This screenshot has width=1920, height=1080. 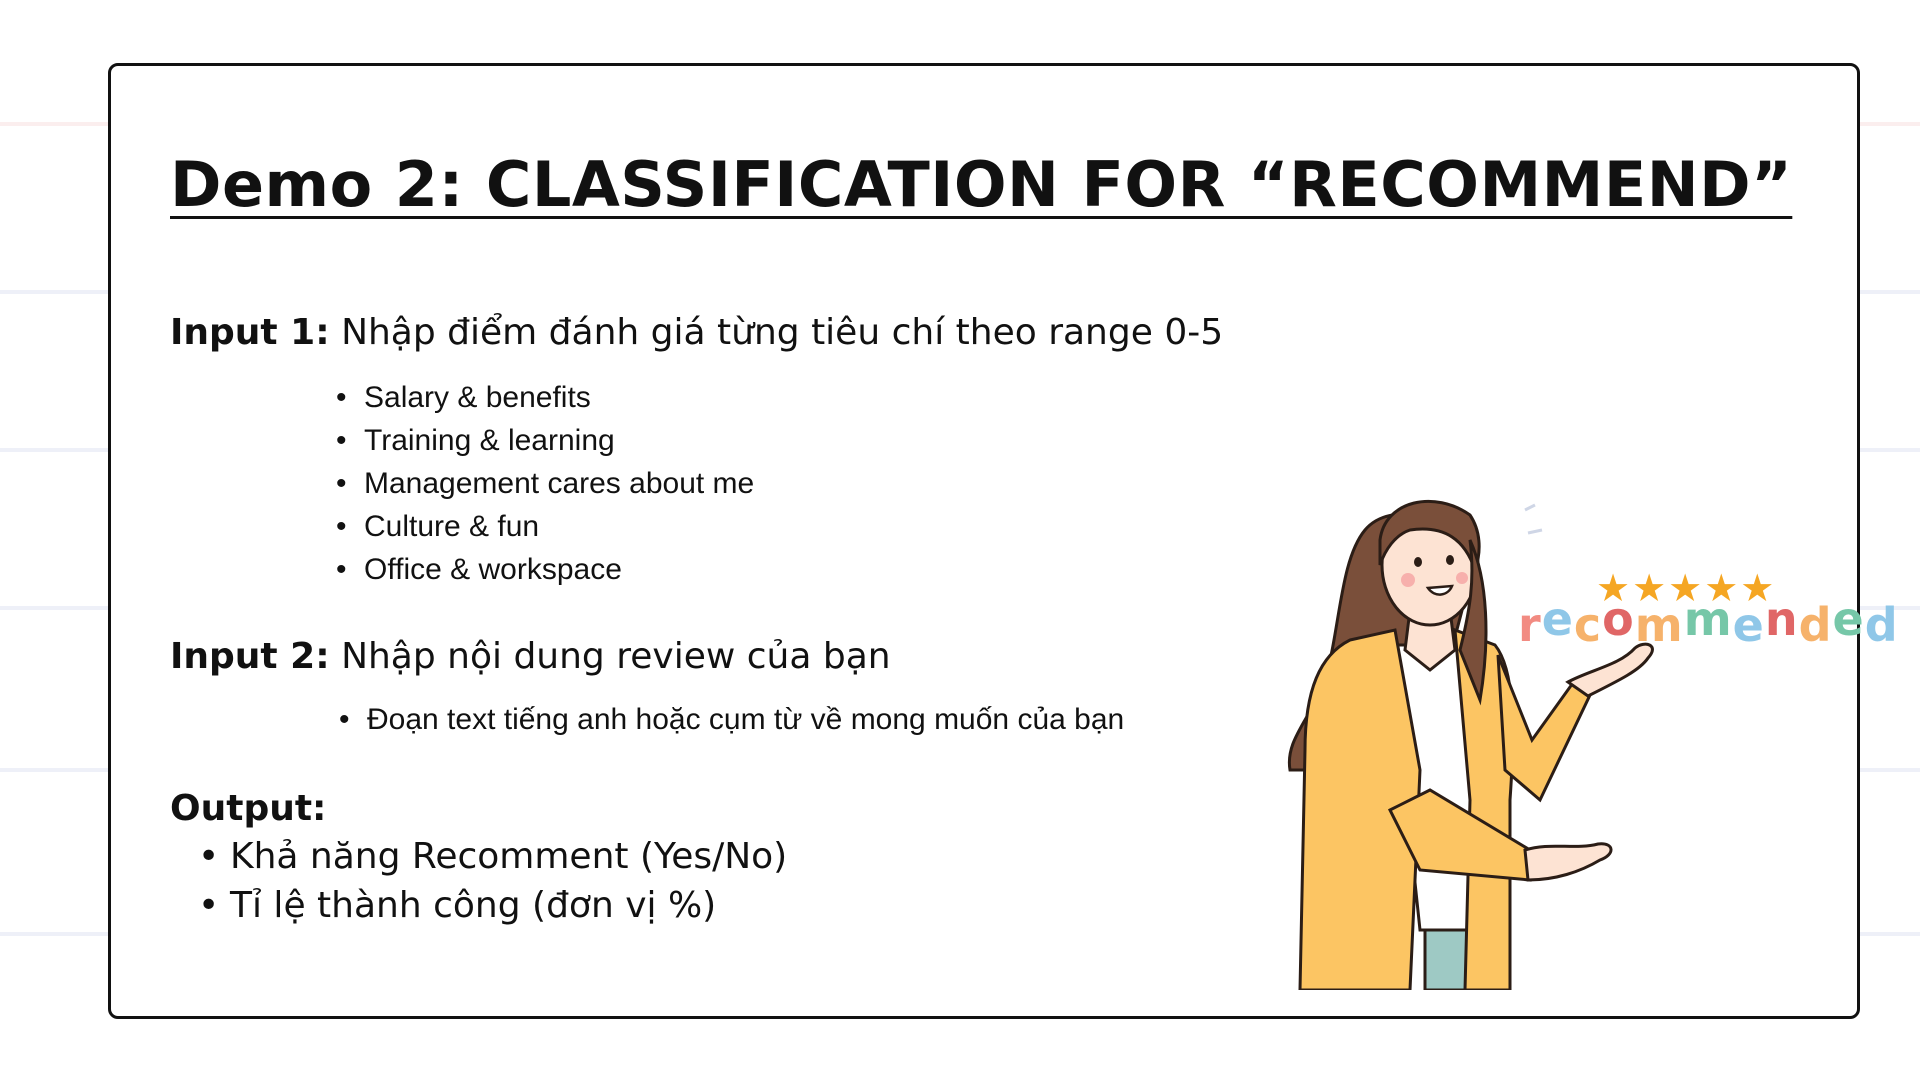 What do you see at coordinates (492, 905) in the screenshot?
I see `list-item: Tỉ lệ thành công (đơn vị %)` at bounding box center [492, 905].